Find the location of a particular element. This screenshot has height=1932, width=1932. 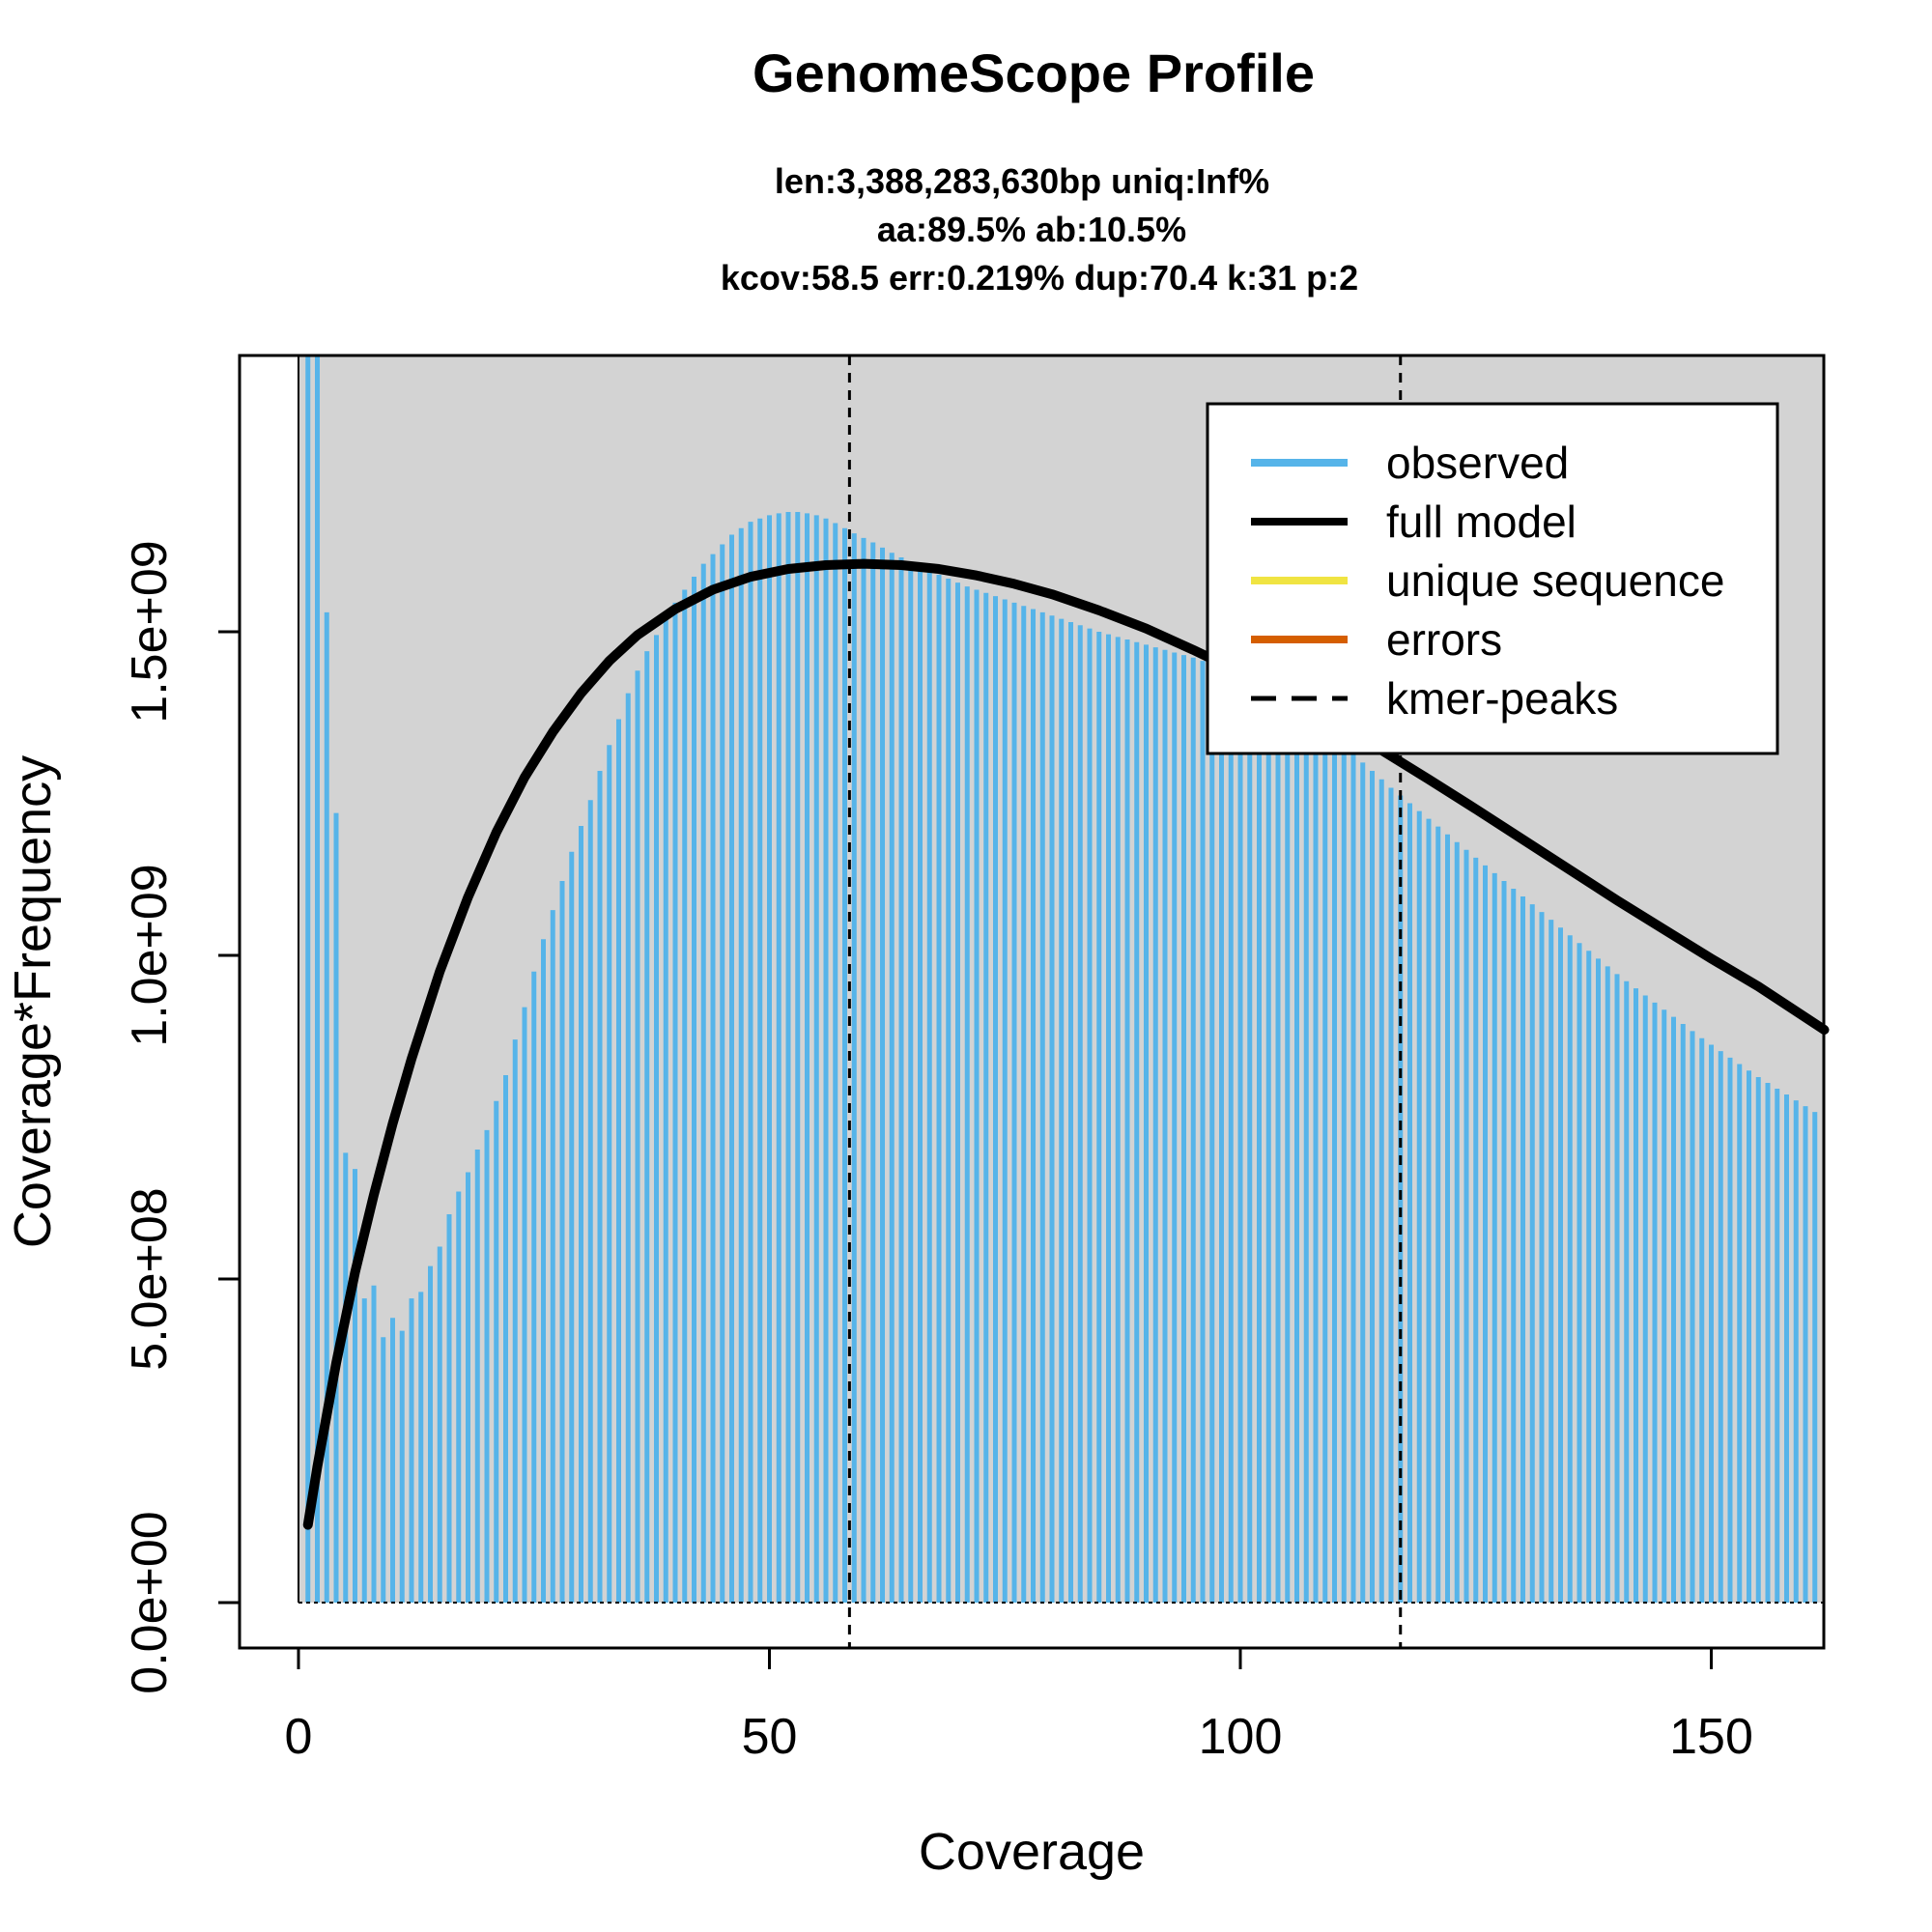

chart-title: GenomeScope Profile is located at coordinates (1034, 73).